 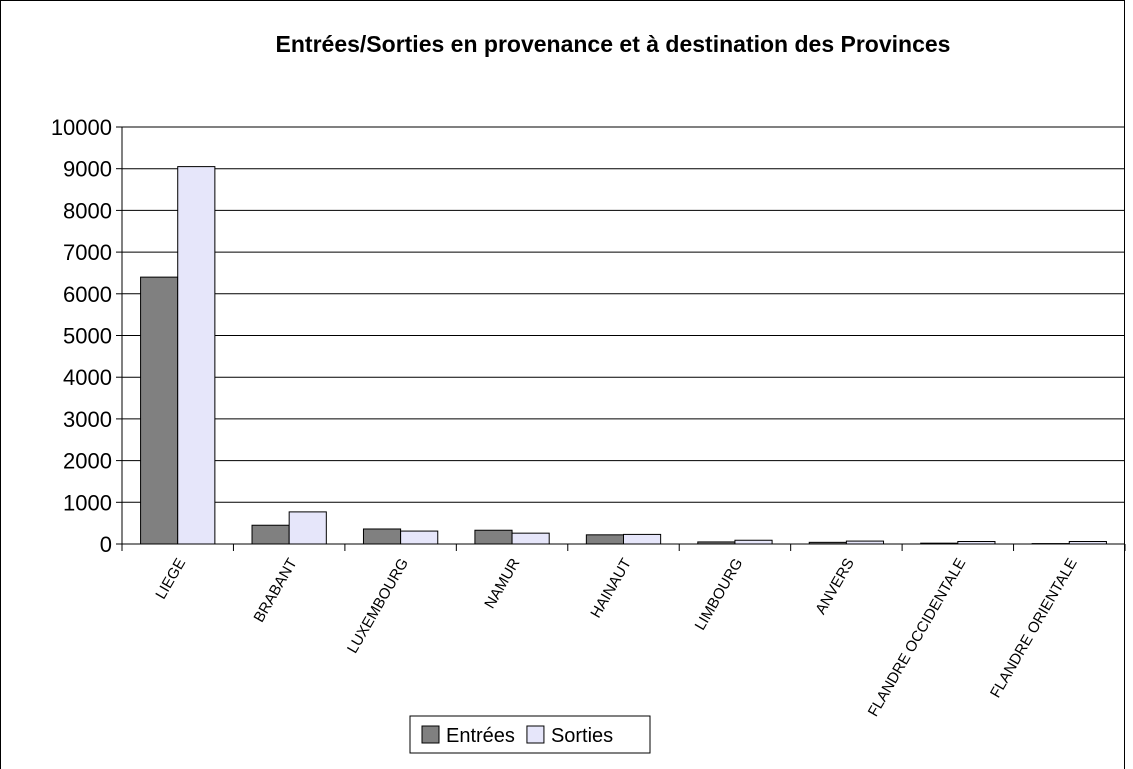 I want to click on y-tick-label: 0, so click(x=106, y=544).